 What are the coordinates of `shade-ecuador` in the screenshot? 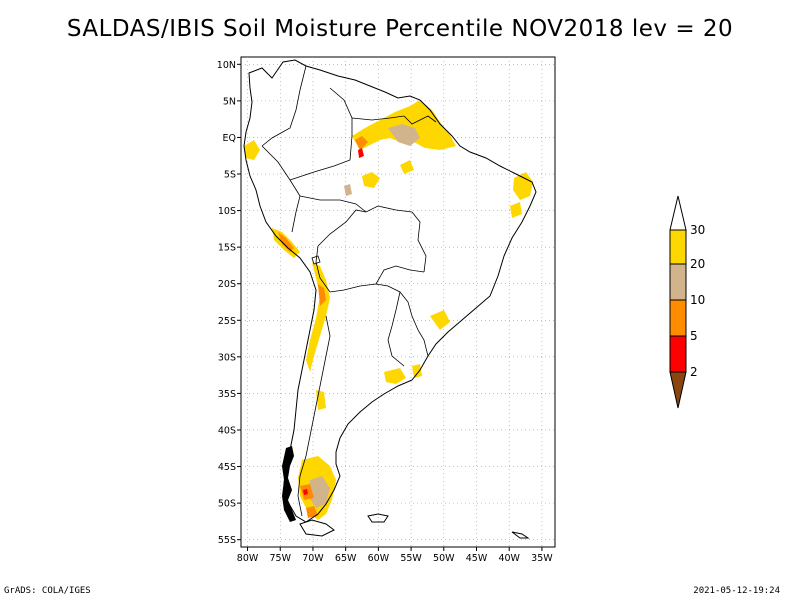 It's located at (252, 150).